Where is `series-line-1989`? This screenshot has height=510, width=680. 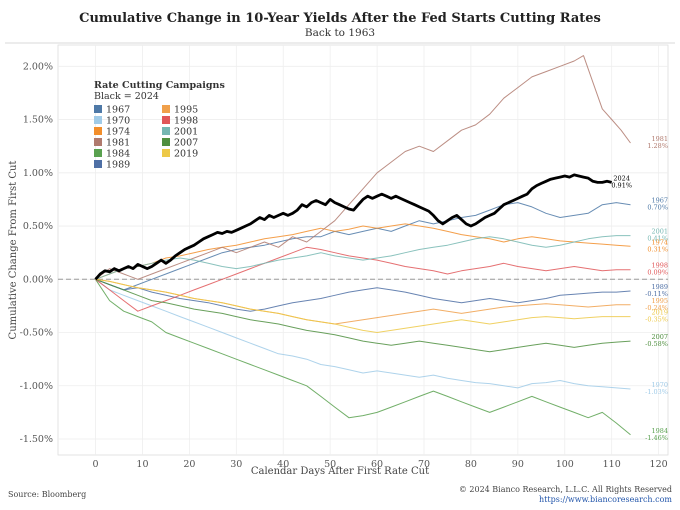
series-line-1989 is located at coordinates (363, 295).